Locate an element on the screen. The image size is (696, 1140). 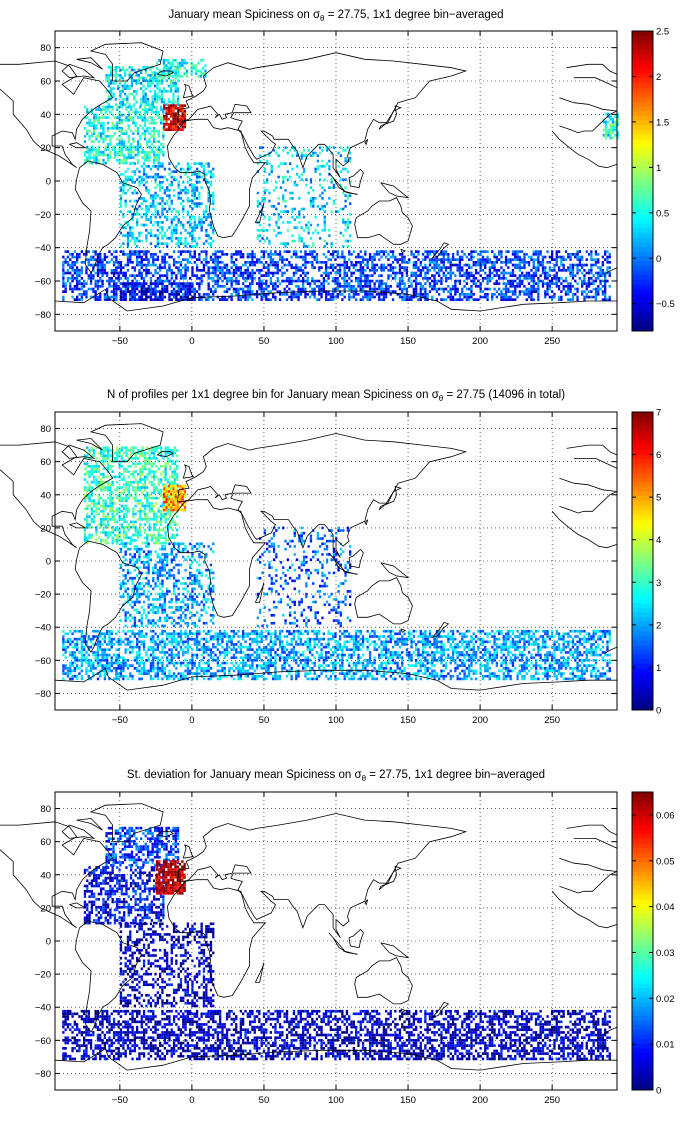
colorbar-step is located at coordinates (642, 34).